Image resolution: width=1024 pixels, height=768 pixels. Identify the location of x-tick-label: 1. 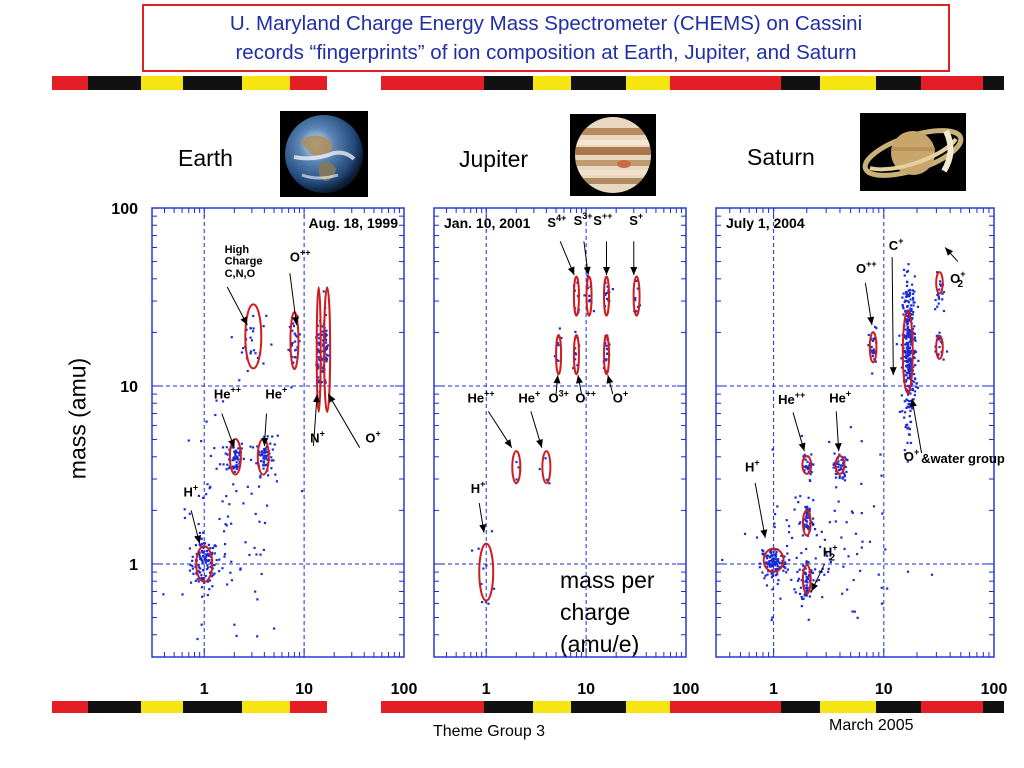
(204, 689).